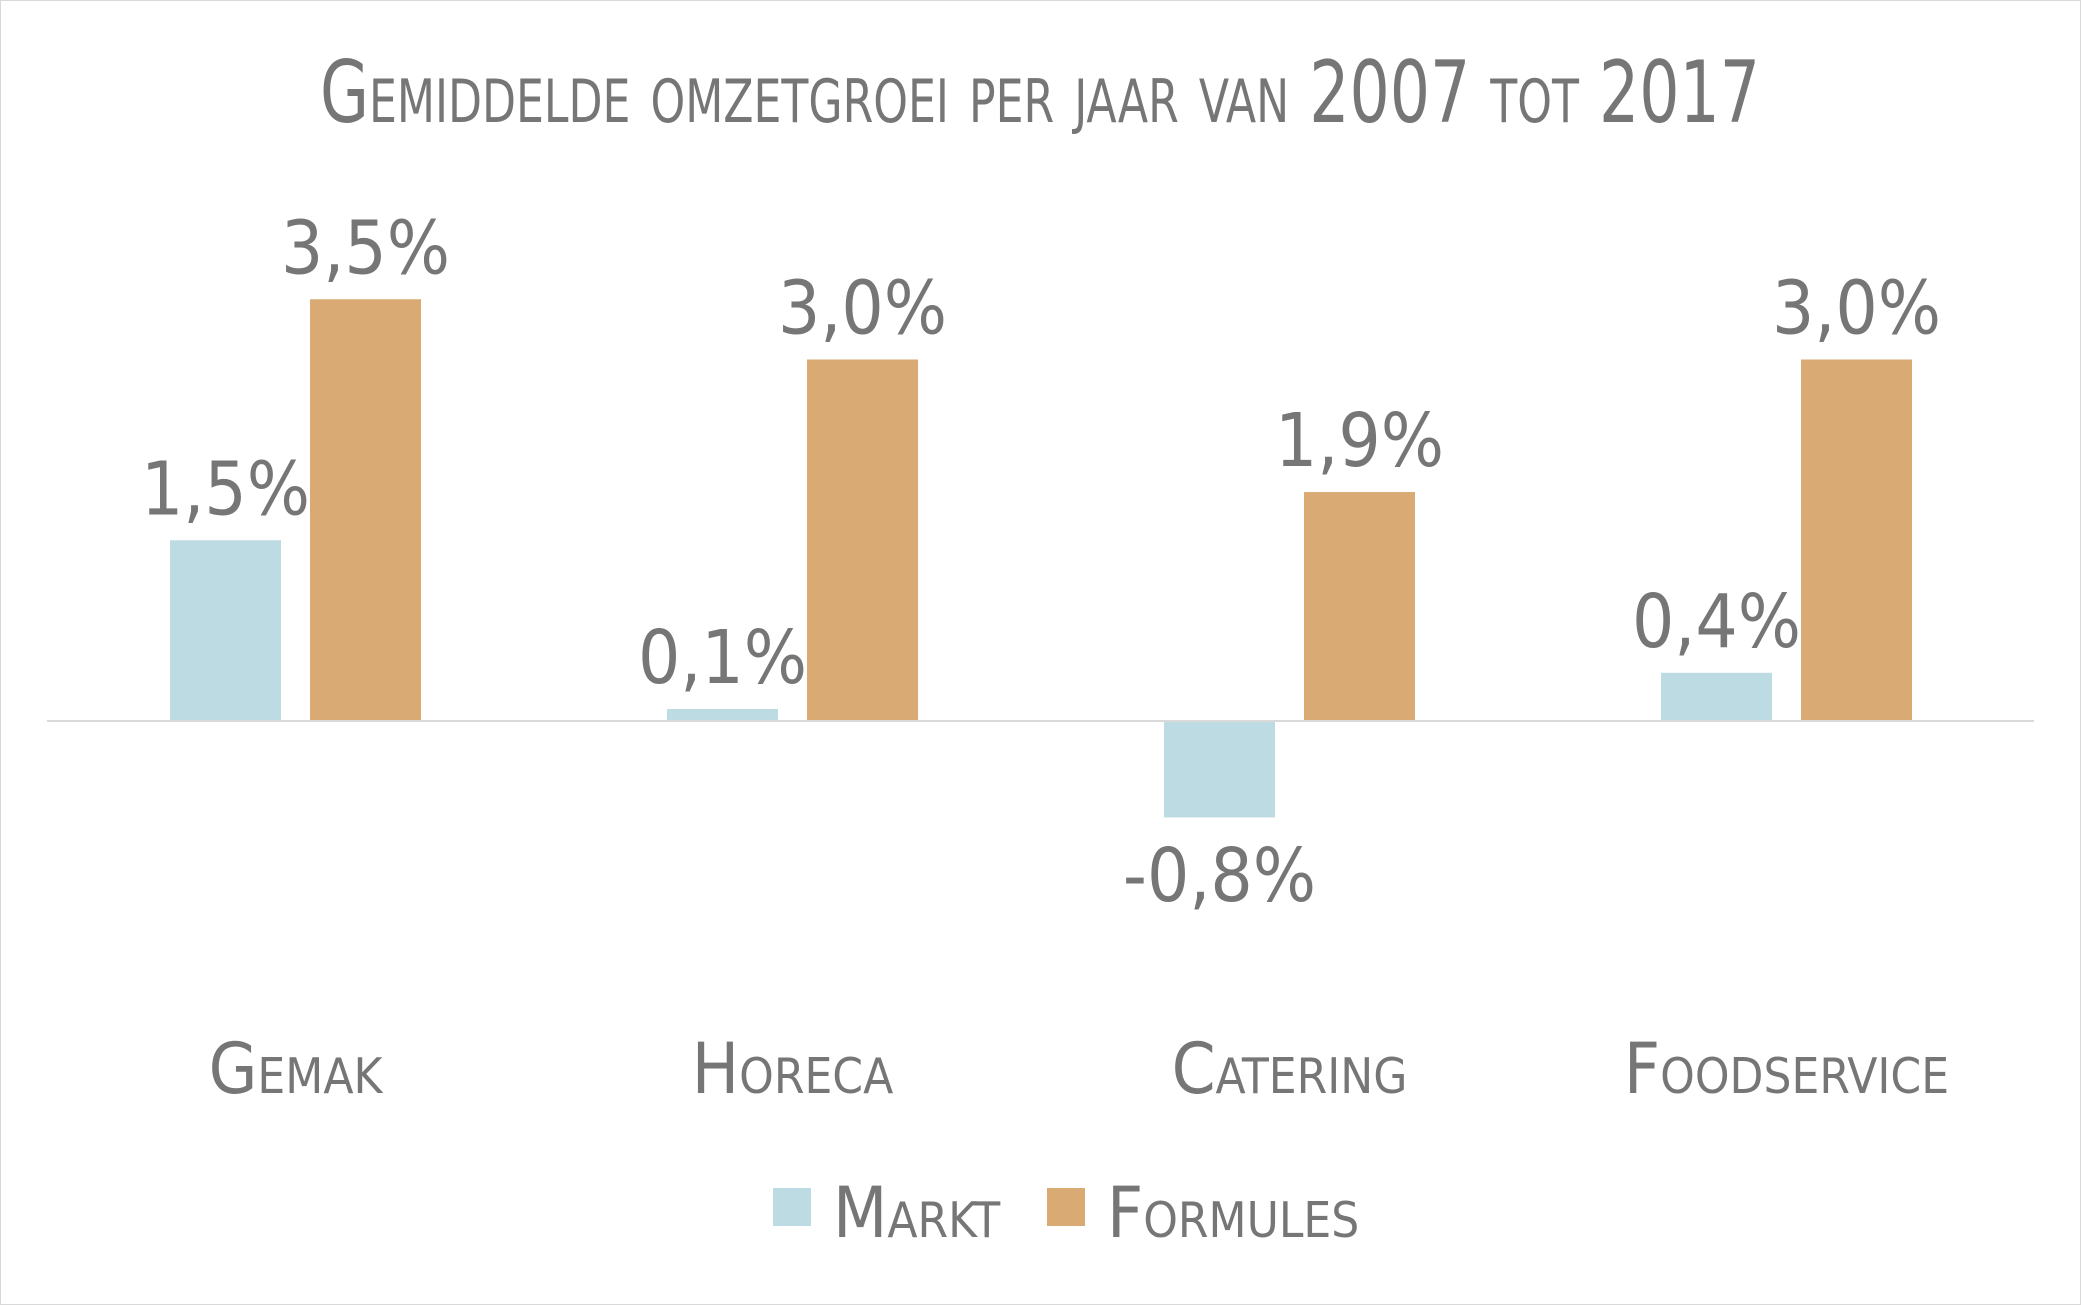 The height and width of the screenshot is (1305, 2081). What do you see at coordinates (1359, 441) in the screenshot?
I see `data-label-formules-catering: 1,9%` at bounding box center [1359, 441].